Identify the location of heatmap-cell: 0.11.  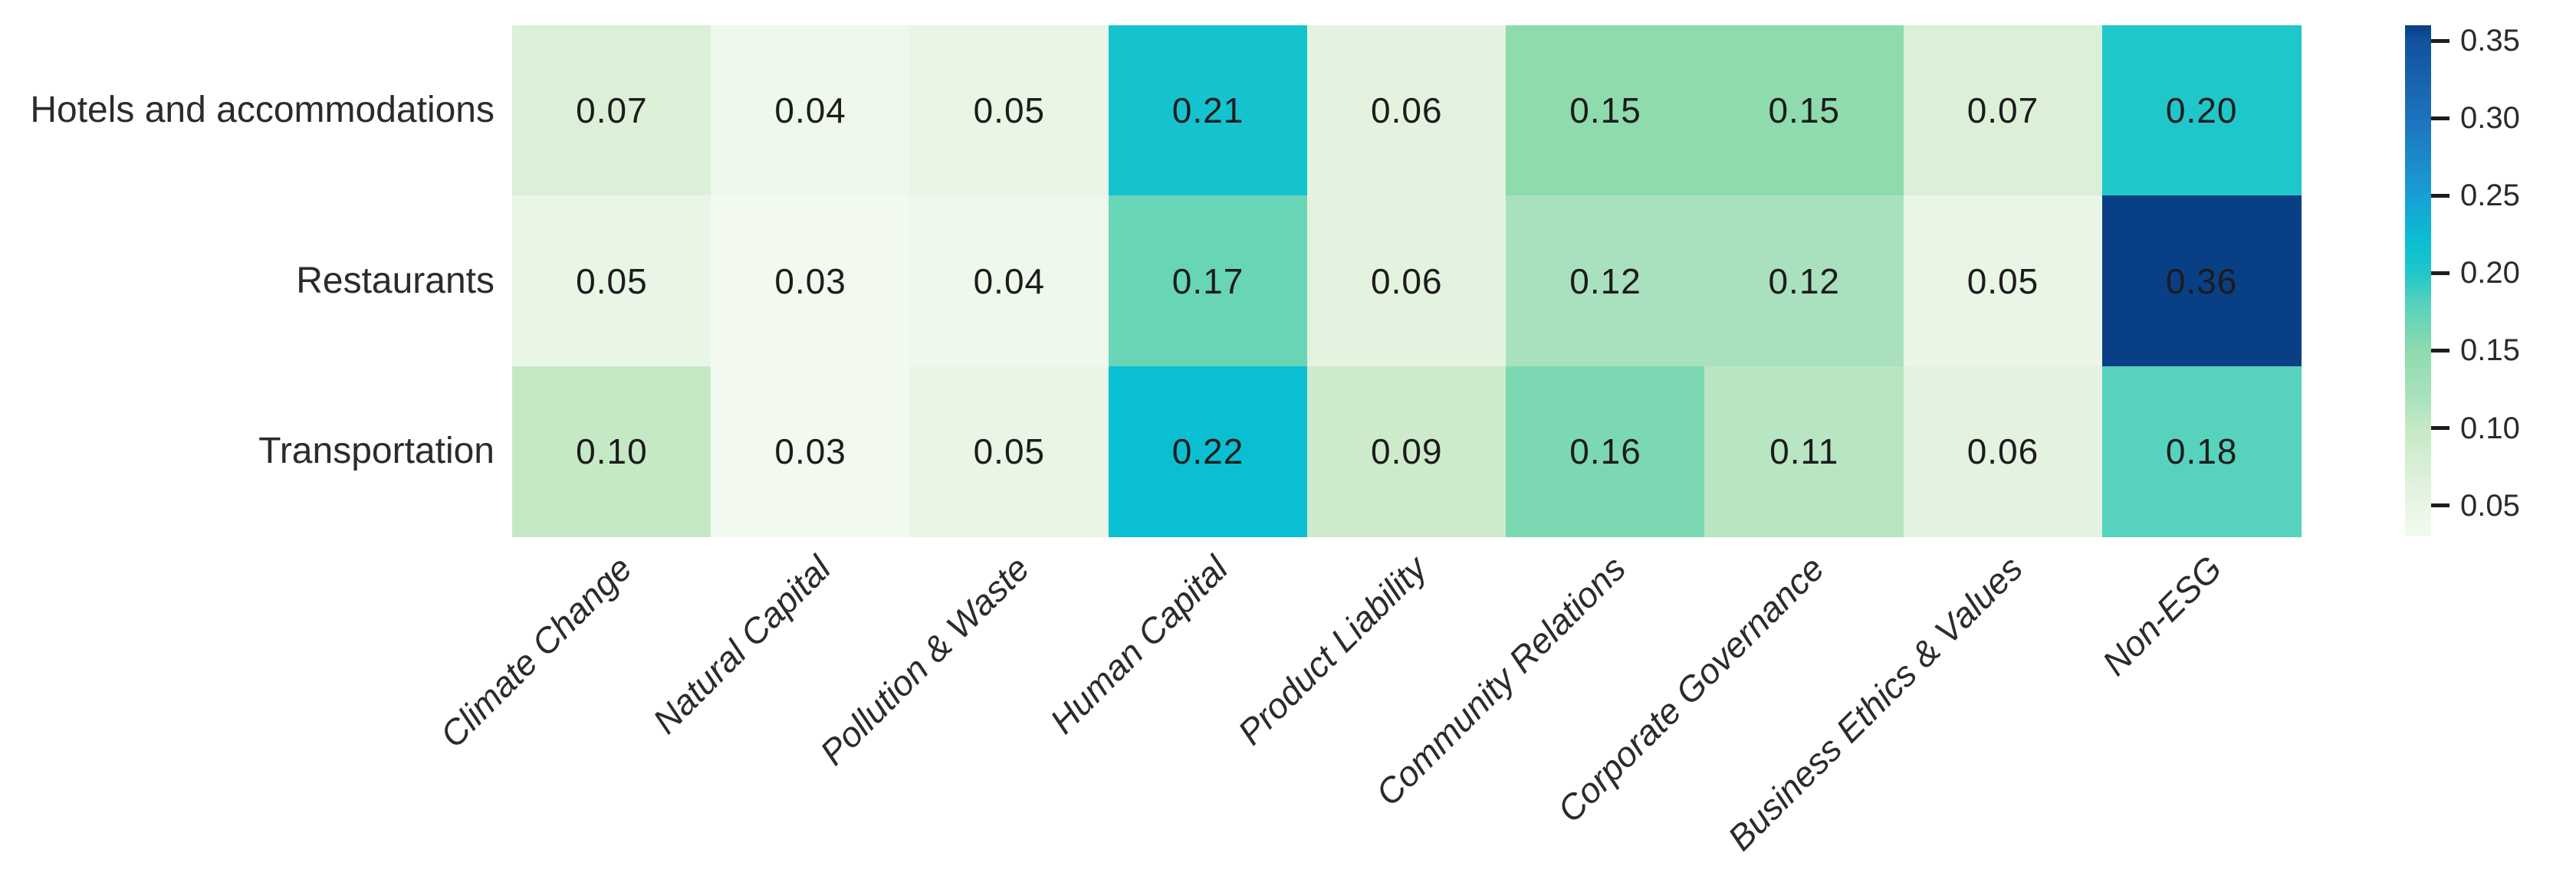
(1804, 451).